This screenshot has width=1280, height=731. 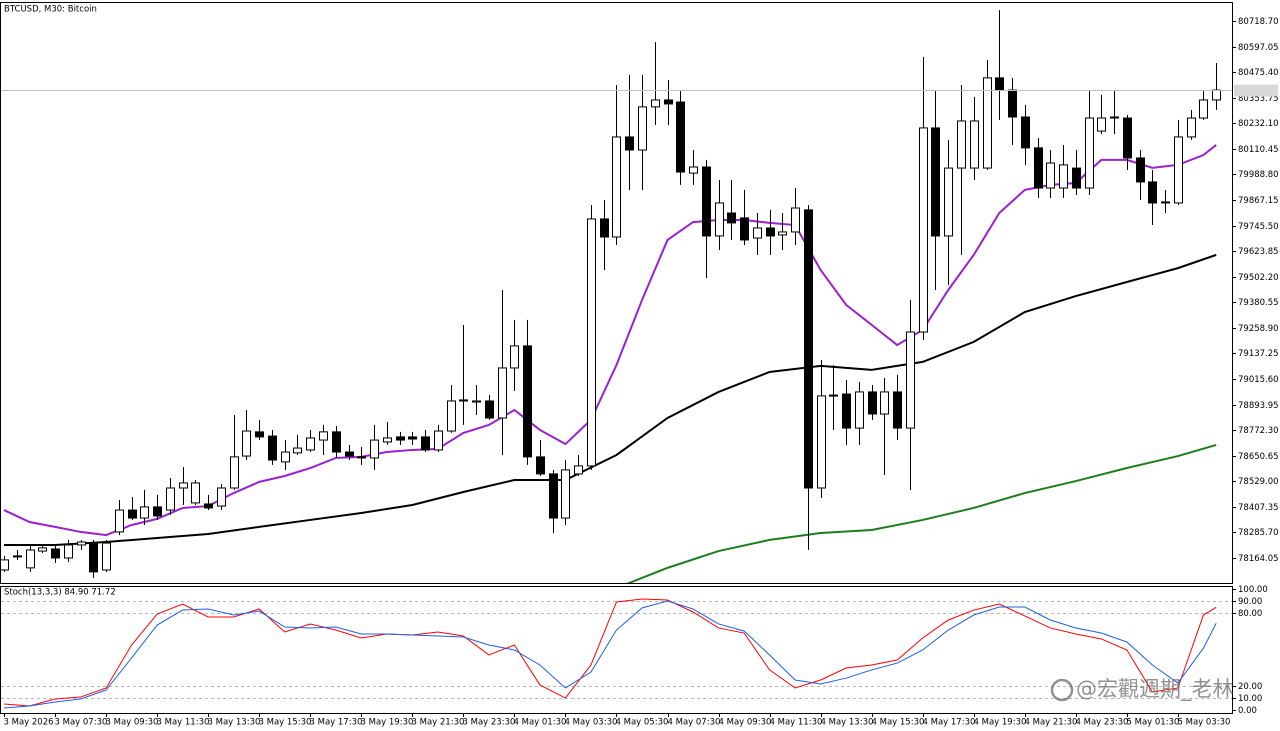 I want to click on y-tick-label: 79015.60, so click(x=1258, y=380).